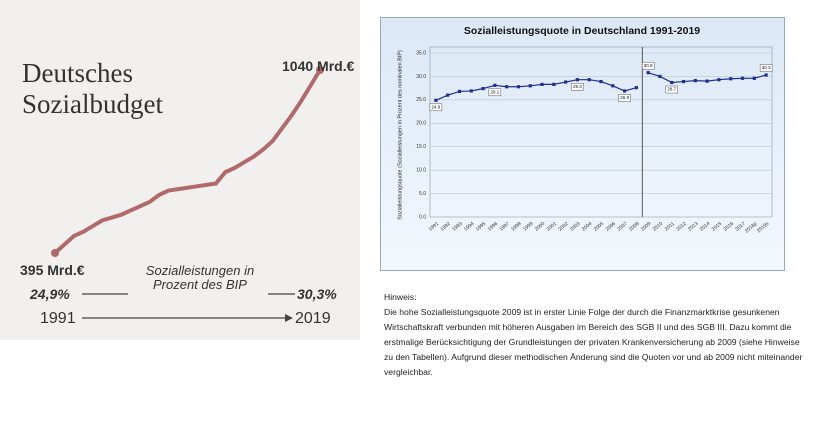  What do you see at coordinates (317, 294) in the screenshot?
I see `end-share: 30,3%` at bounding box center [317, 294].